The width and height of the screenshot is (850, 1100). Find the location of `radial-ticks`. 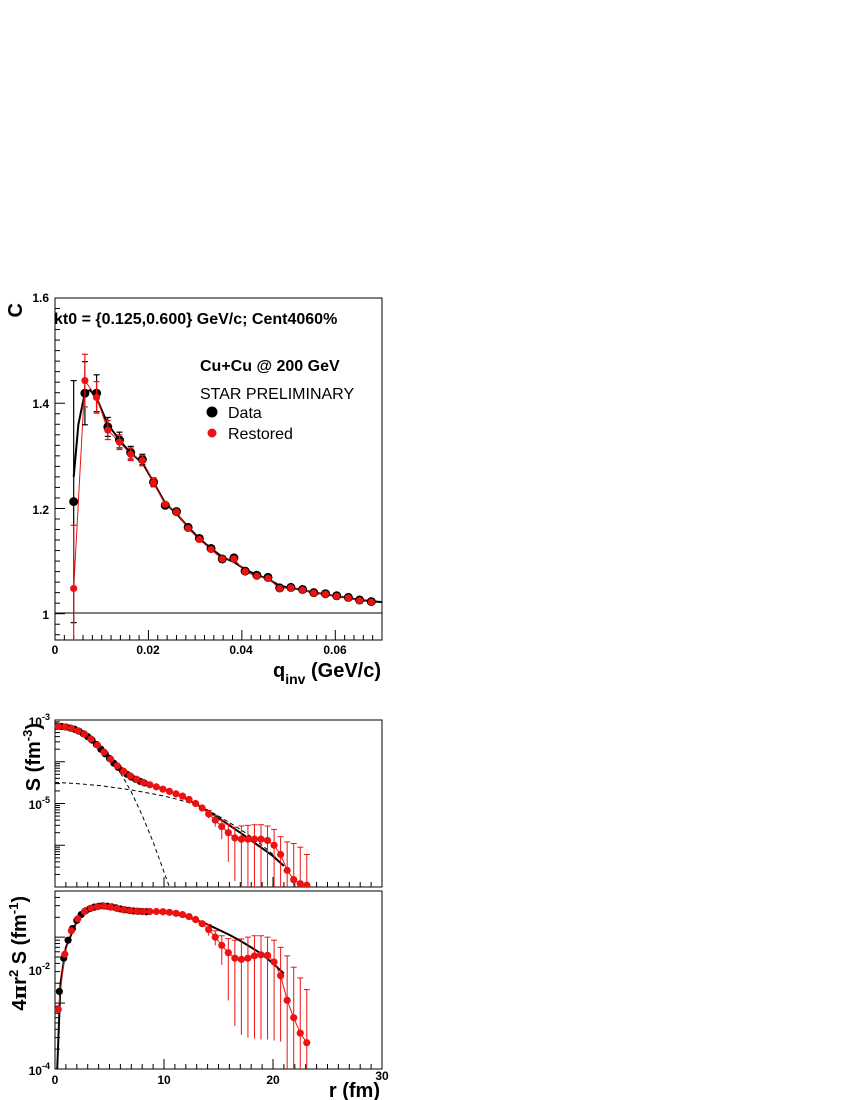

radial-ticks is located at coordinates (218, 980).